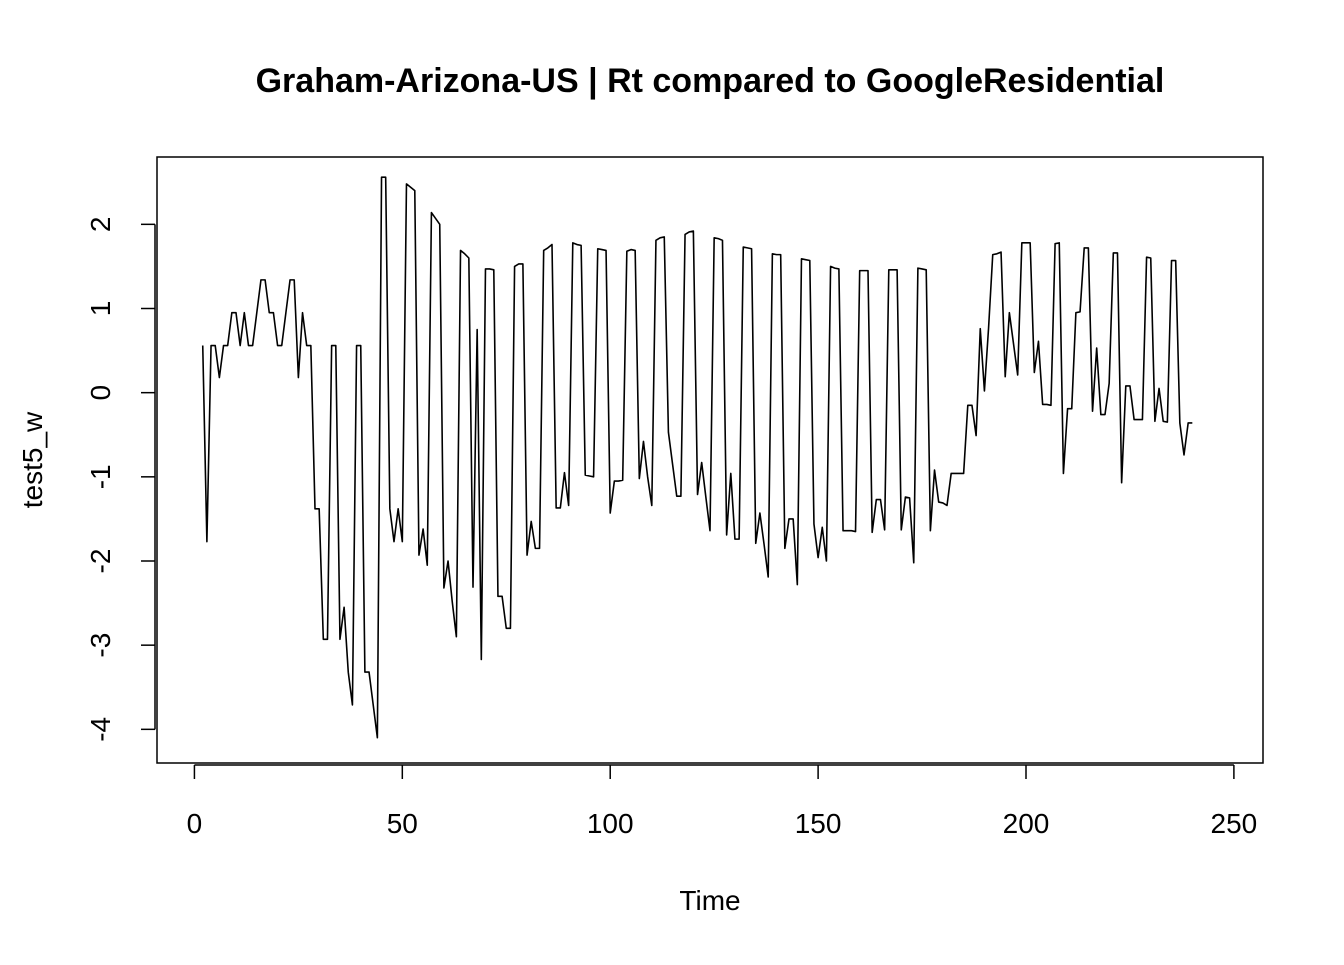 This screenshot has height=965, width=1344. I want to click on y-axis: -4 -3 -2 -1 0 1 2, so click(120, 479).